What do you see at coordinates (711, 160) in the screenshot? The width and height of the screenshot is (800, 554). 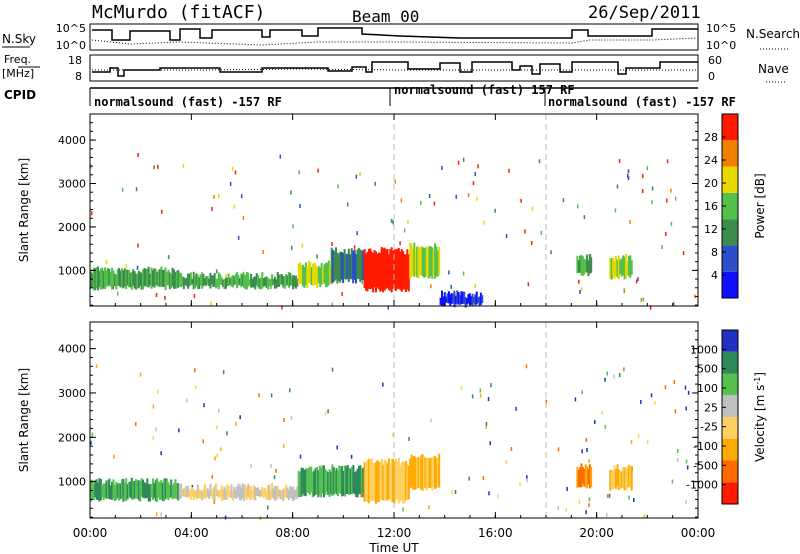 I see `colorbar-tick-label: 24` at bounding box center [711, 160].